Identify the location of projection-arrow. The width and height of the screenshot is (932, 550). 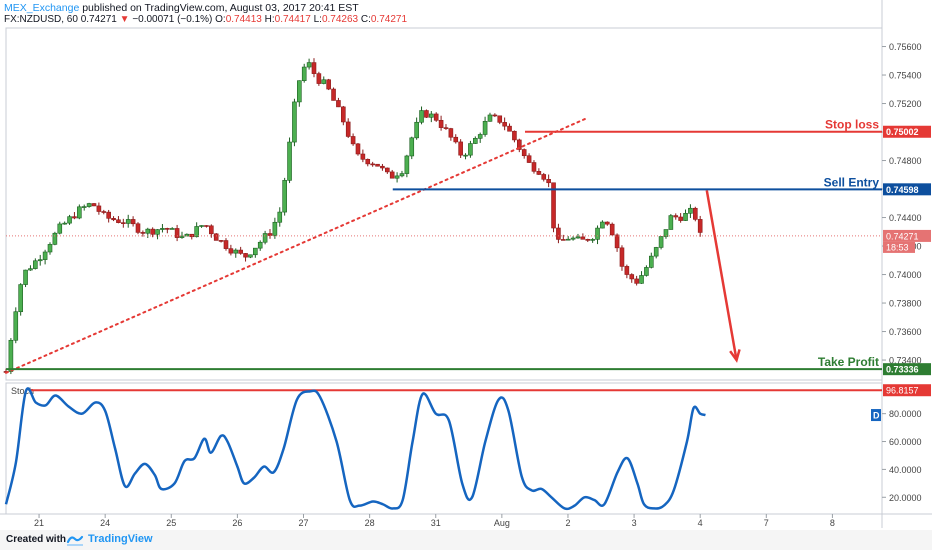
(721, 275).